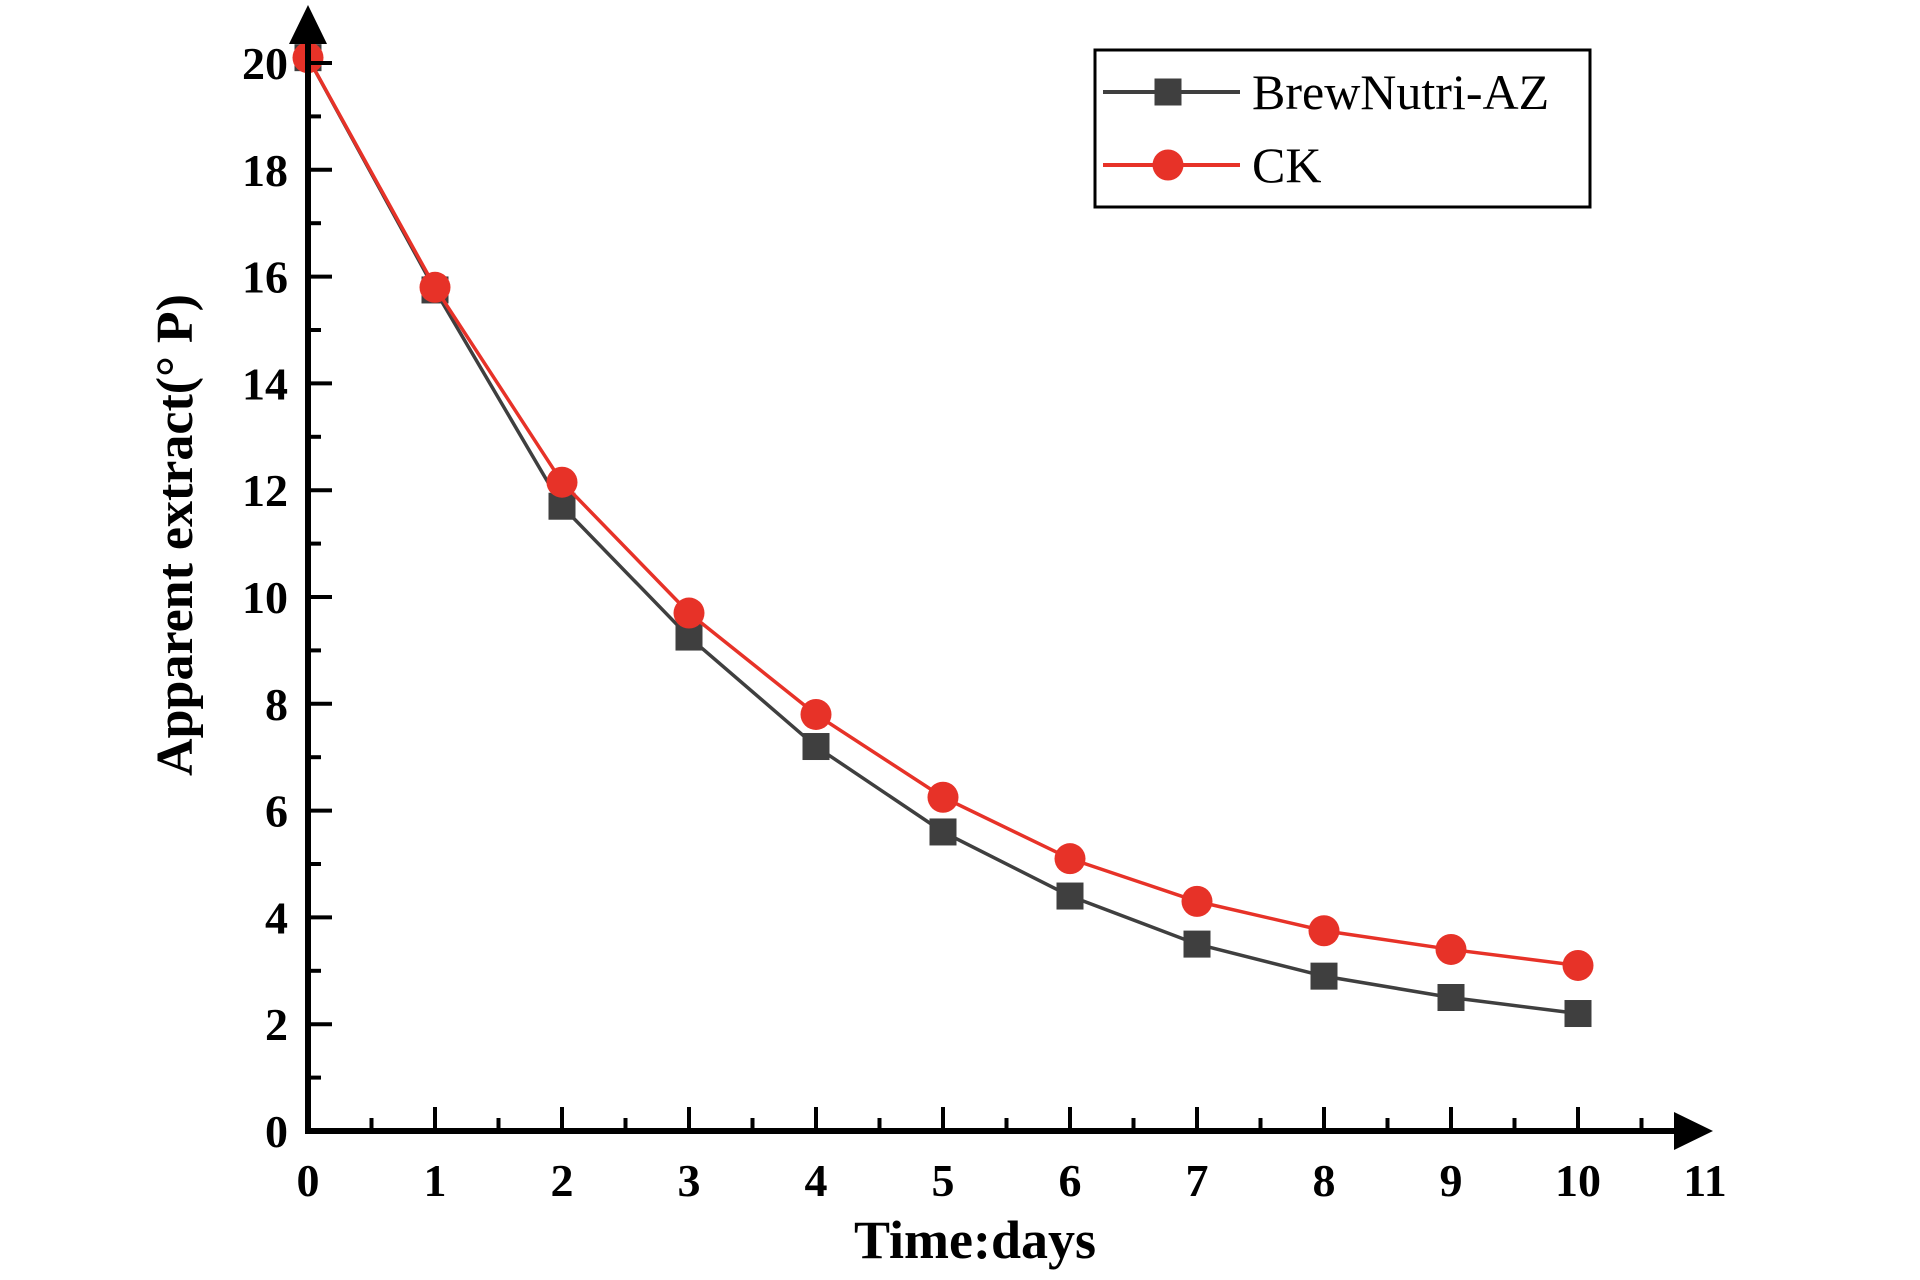  Describe the element at coordinates (276, 1131) in the screenshot. I see `y-tick-label: 0` at that location.